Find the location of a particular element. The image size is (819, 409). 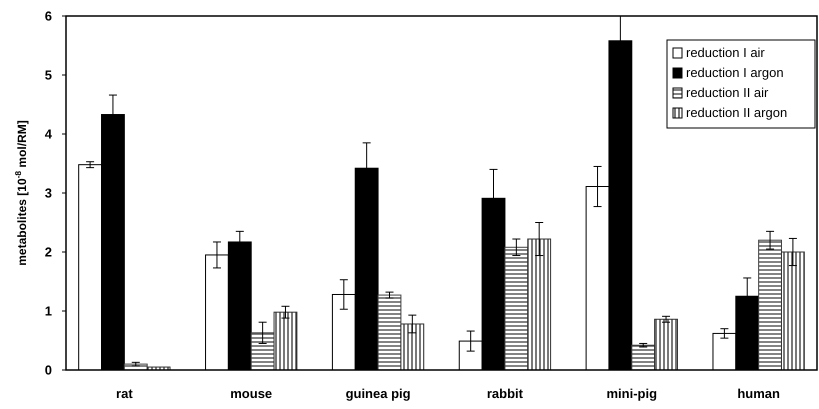

legend-label: reduction I argon is located at coordinates (735, 72).